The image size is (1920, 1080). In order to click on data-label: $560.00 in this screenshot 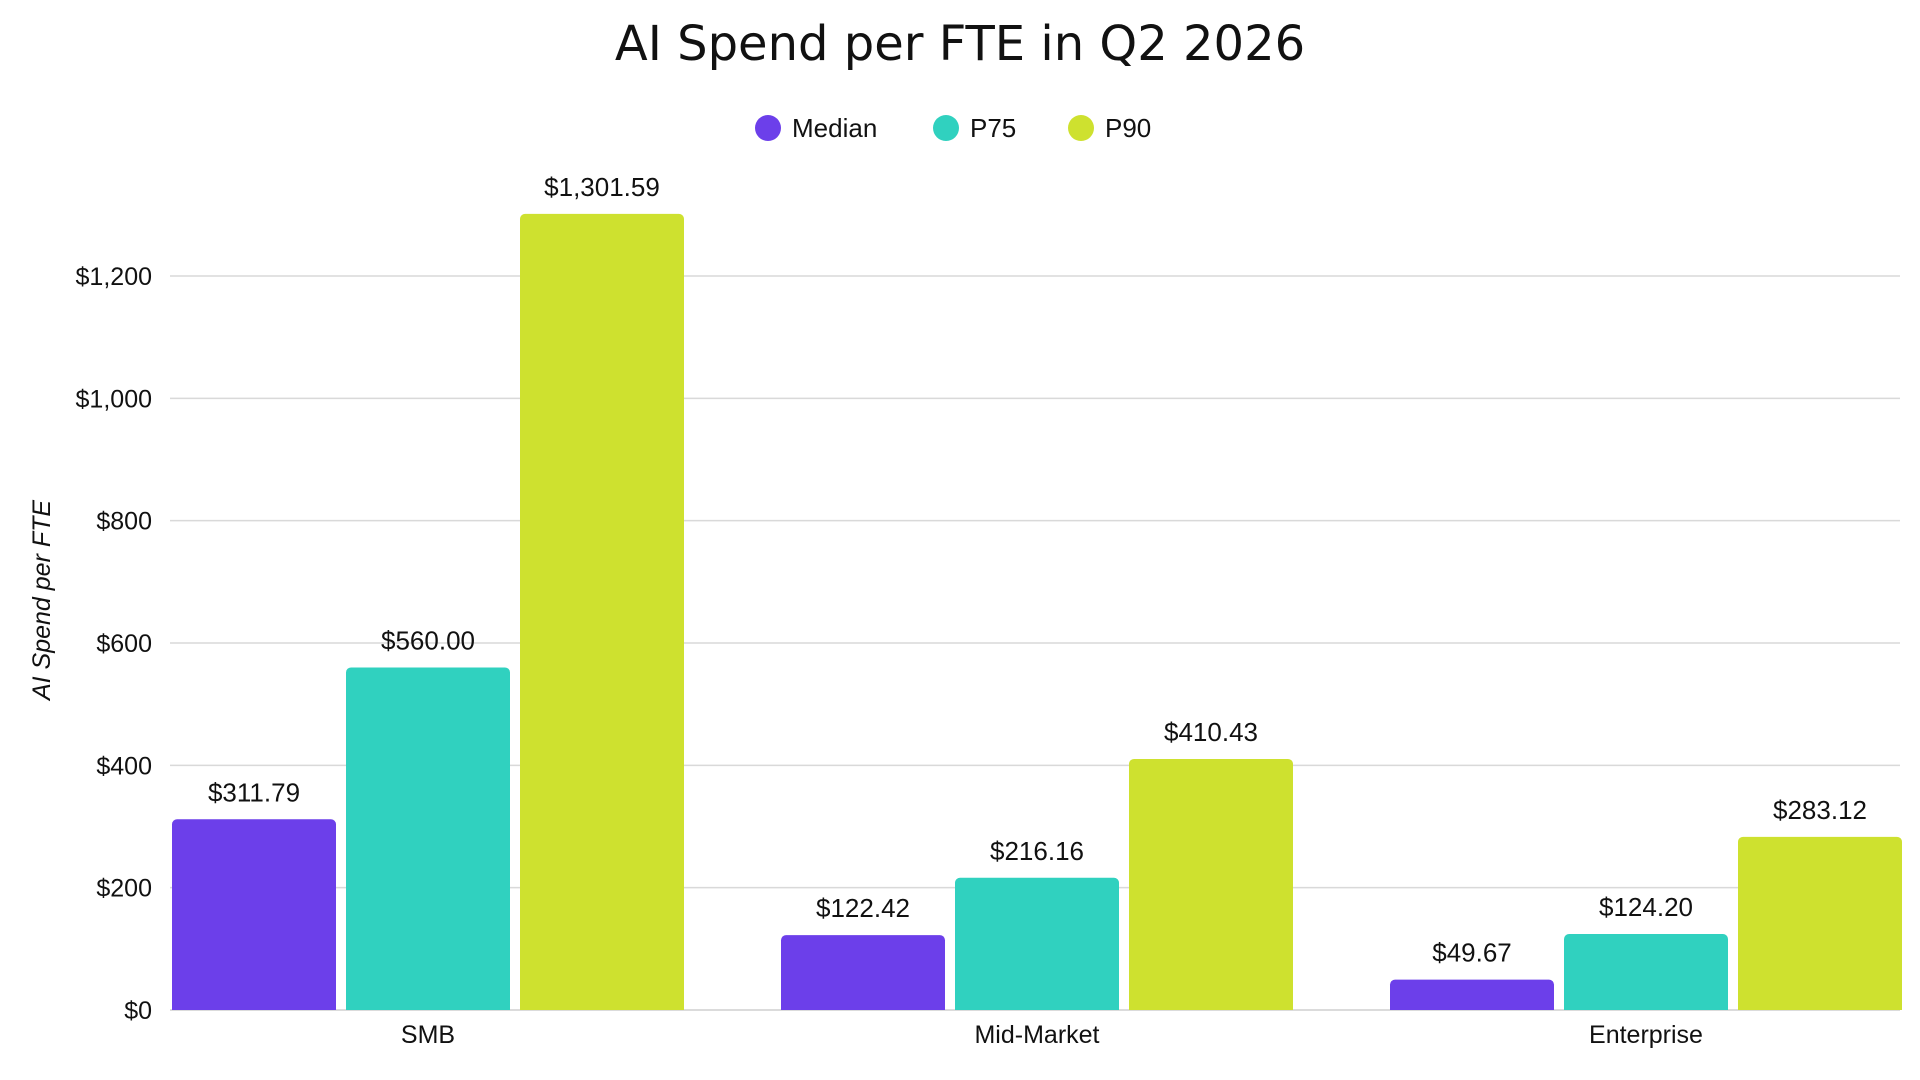, I will do `click(428, 640)`.